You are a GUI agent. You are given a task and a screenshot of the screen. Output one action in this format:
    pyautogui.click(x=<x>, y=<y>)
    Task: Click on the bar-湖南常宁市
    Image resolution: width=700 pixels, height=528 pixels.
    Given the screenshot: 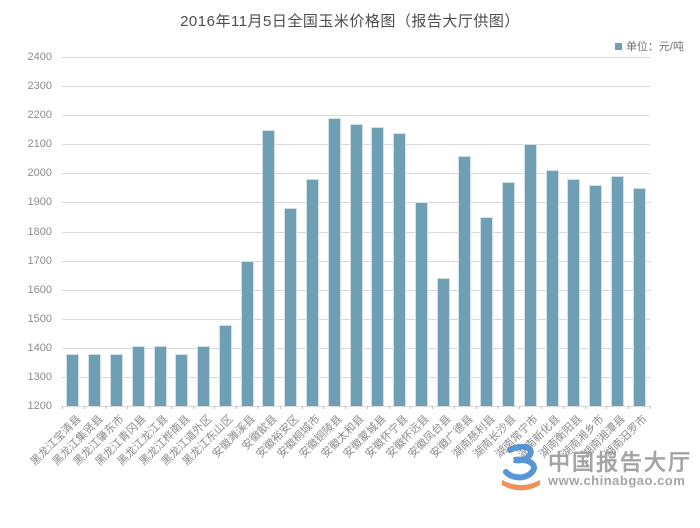 What is the action you would take?
    pyautogui.click(x=530, y=275)
    